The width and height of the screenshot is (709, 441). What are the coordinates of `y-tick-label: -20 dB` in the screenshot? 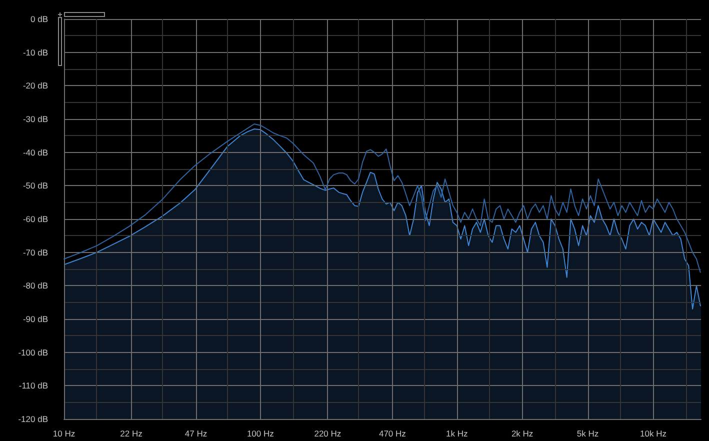 It's located at (35, 85).